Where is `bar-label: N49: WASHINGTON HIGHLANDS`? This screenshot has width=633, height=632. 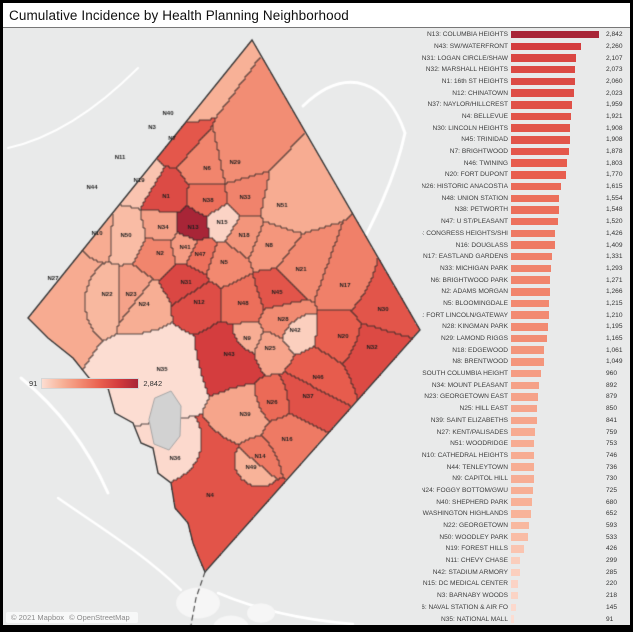
bar-label: N49: WASHINGTON HIGHLANDS is located at coordinates (465, 514).